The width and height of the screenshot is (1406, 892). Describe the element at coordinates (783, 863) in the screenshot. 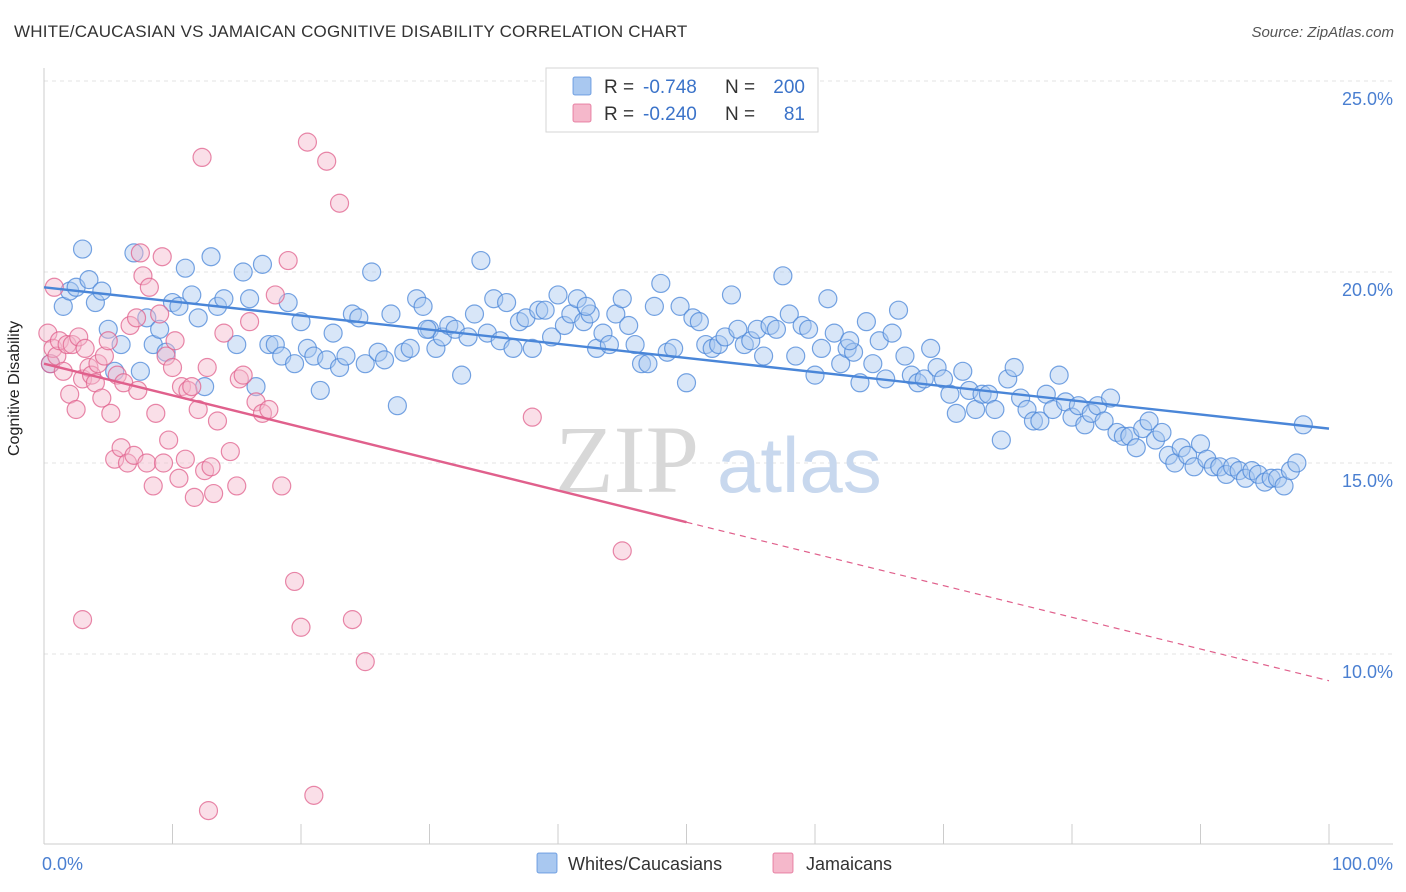

I see `bottom-legend-swatch-jamaicans` at that location.